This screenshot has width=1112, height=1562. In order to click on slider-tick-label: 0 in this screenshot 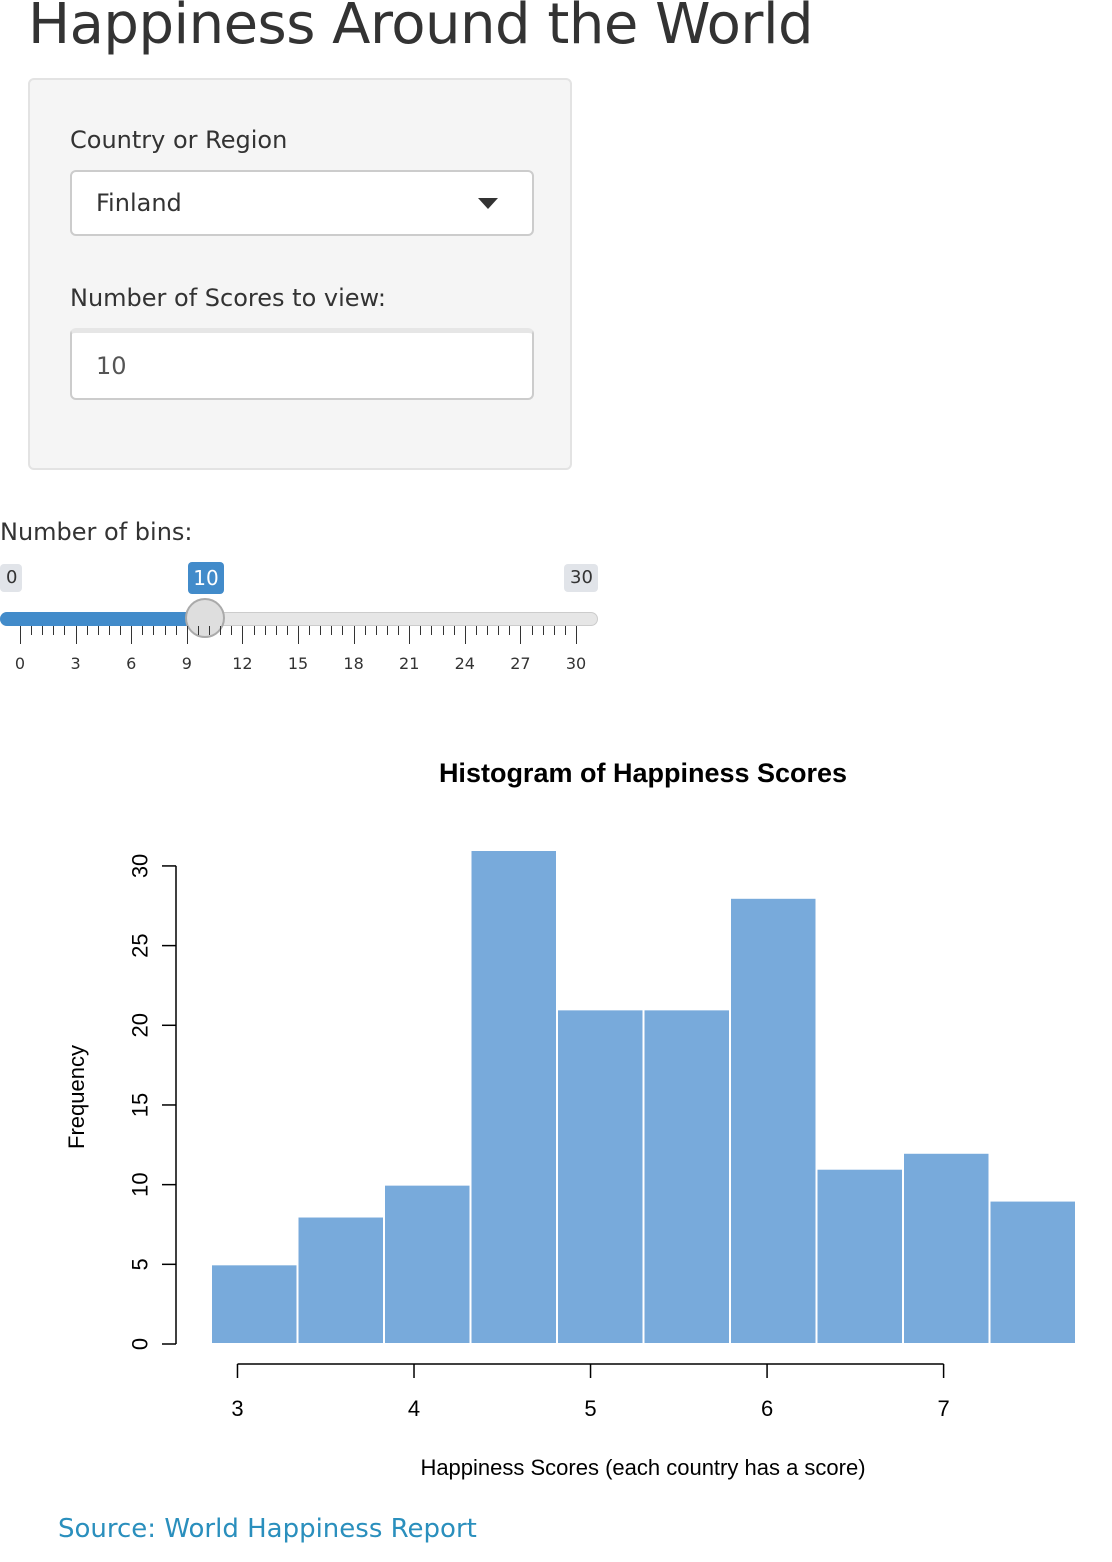, I will do `click(20, 663)`.